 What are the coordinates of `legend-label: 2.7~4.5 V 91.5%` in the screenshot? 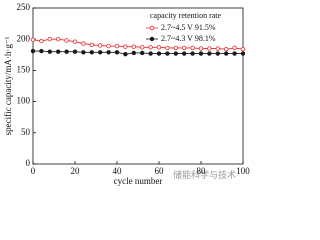 It's located at (188, 27).